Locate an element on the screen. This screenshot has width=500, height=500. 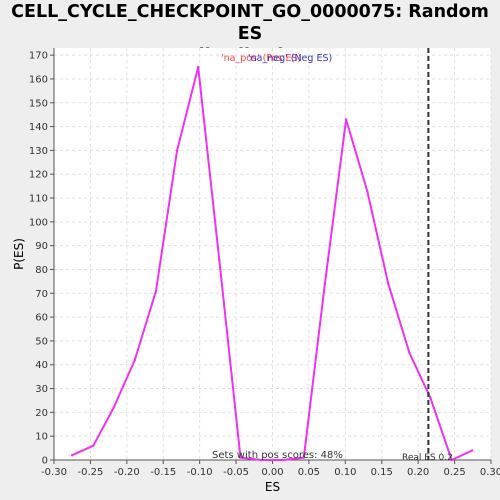
y-tick-label: 20 is located at coordinates (41, 413).